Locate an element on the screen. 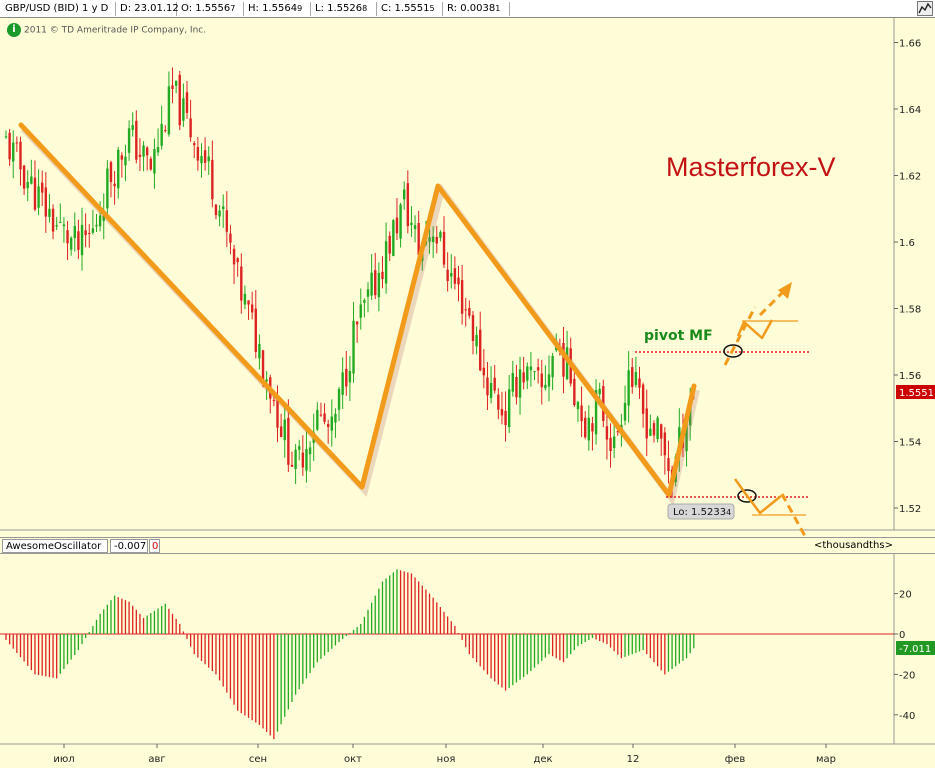  time-tick-label: окт is located at coordinates (353, 759).